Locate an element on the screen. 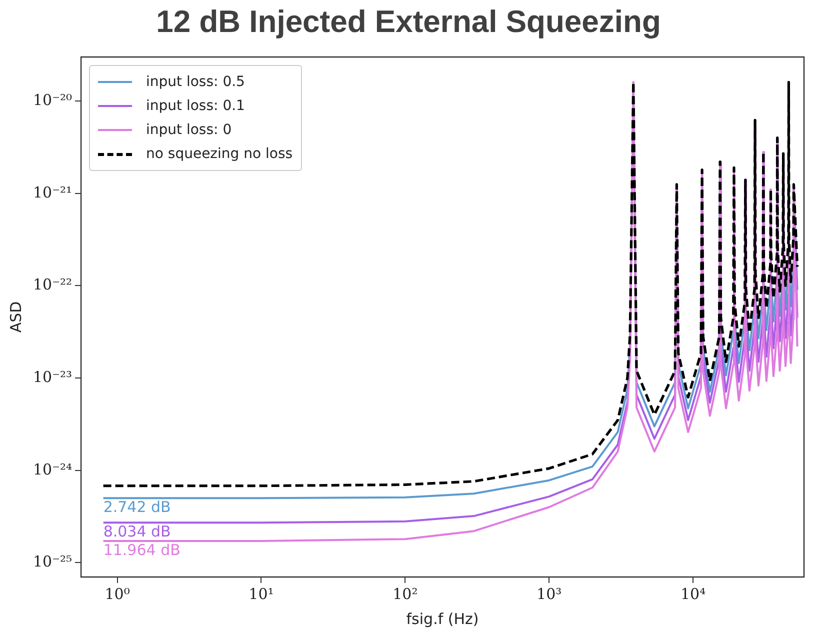 Image resolution: width=817 pixels, height=635 pixels. legend-label: no squeezing no loss is located at coordinates (219, 154).